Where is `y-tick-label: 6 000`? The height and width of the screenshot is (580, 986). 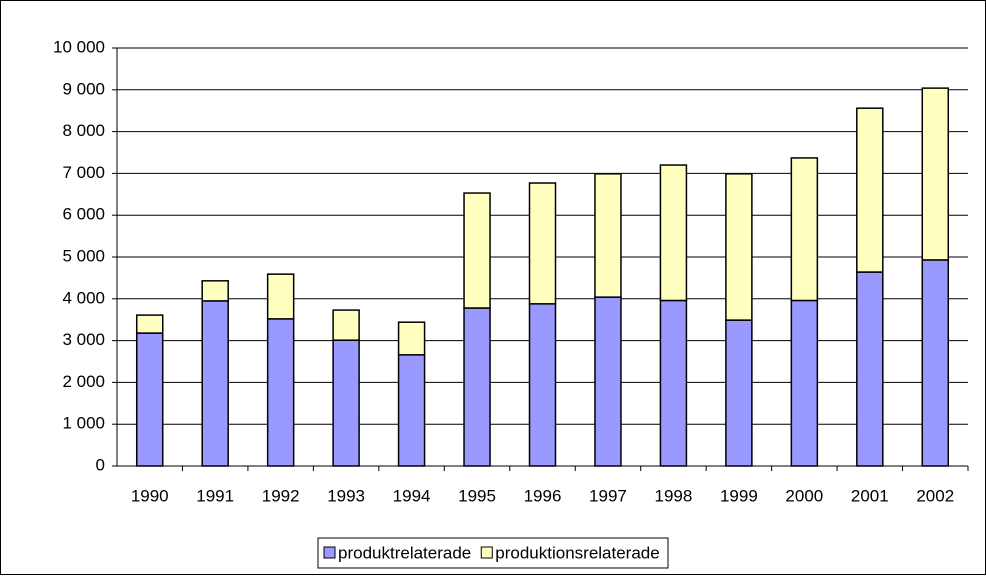 y-tick-label: 6 000 is located at coordinates (83, 214).